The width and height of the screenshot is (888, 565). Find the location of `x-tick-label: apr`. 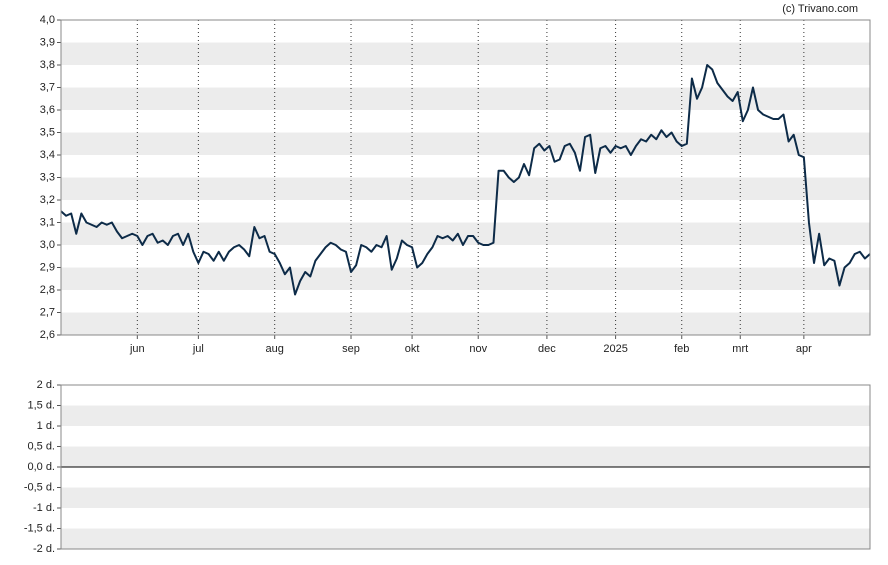

x-tick-label: apr is located at coordinates (804, 349).